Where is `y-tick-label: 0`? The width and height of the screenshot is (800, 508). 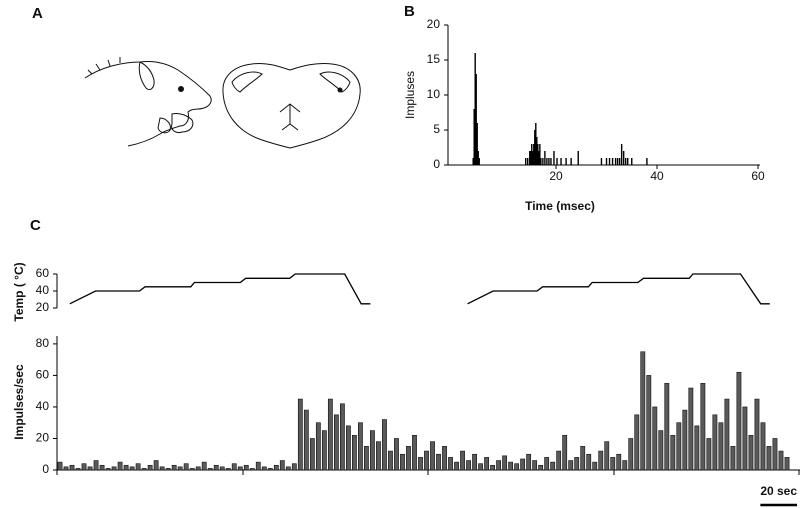 y-tick-label: 0 is located at coordinates (436, 164).